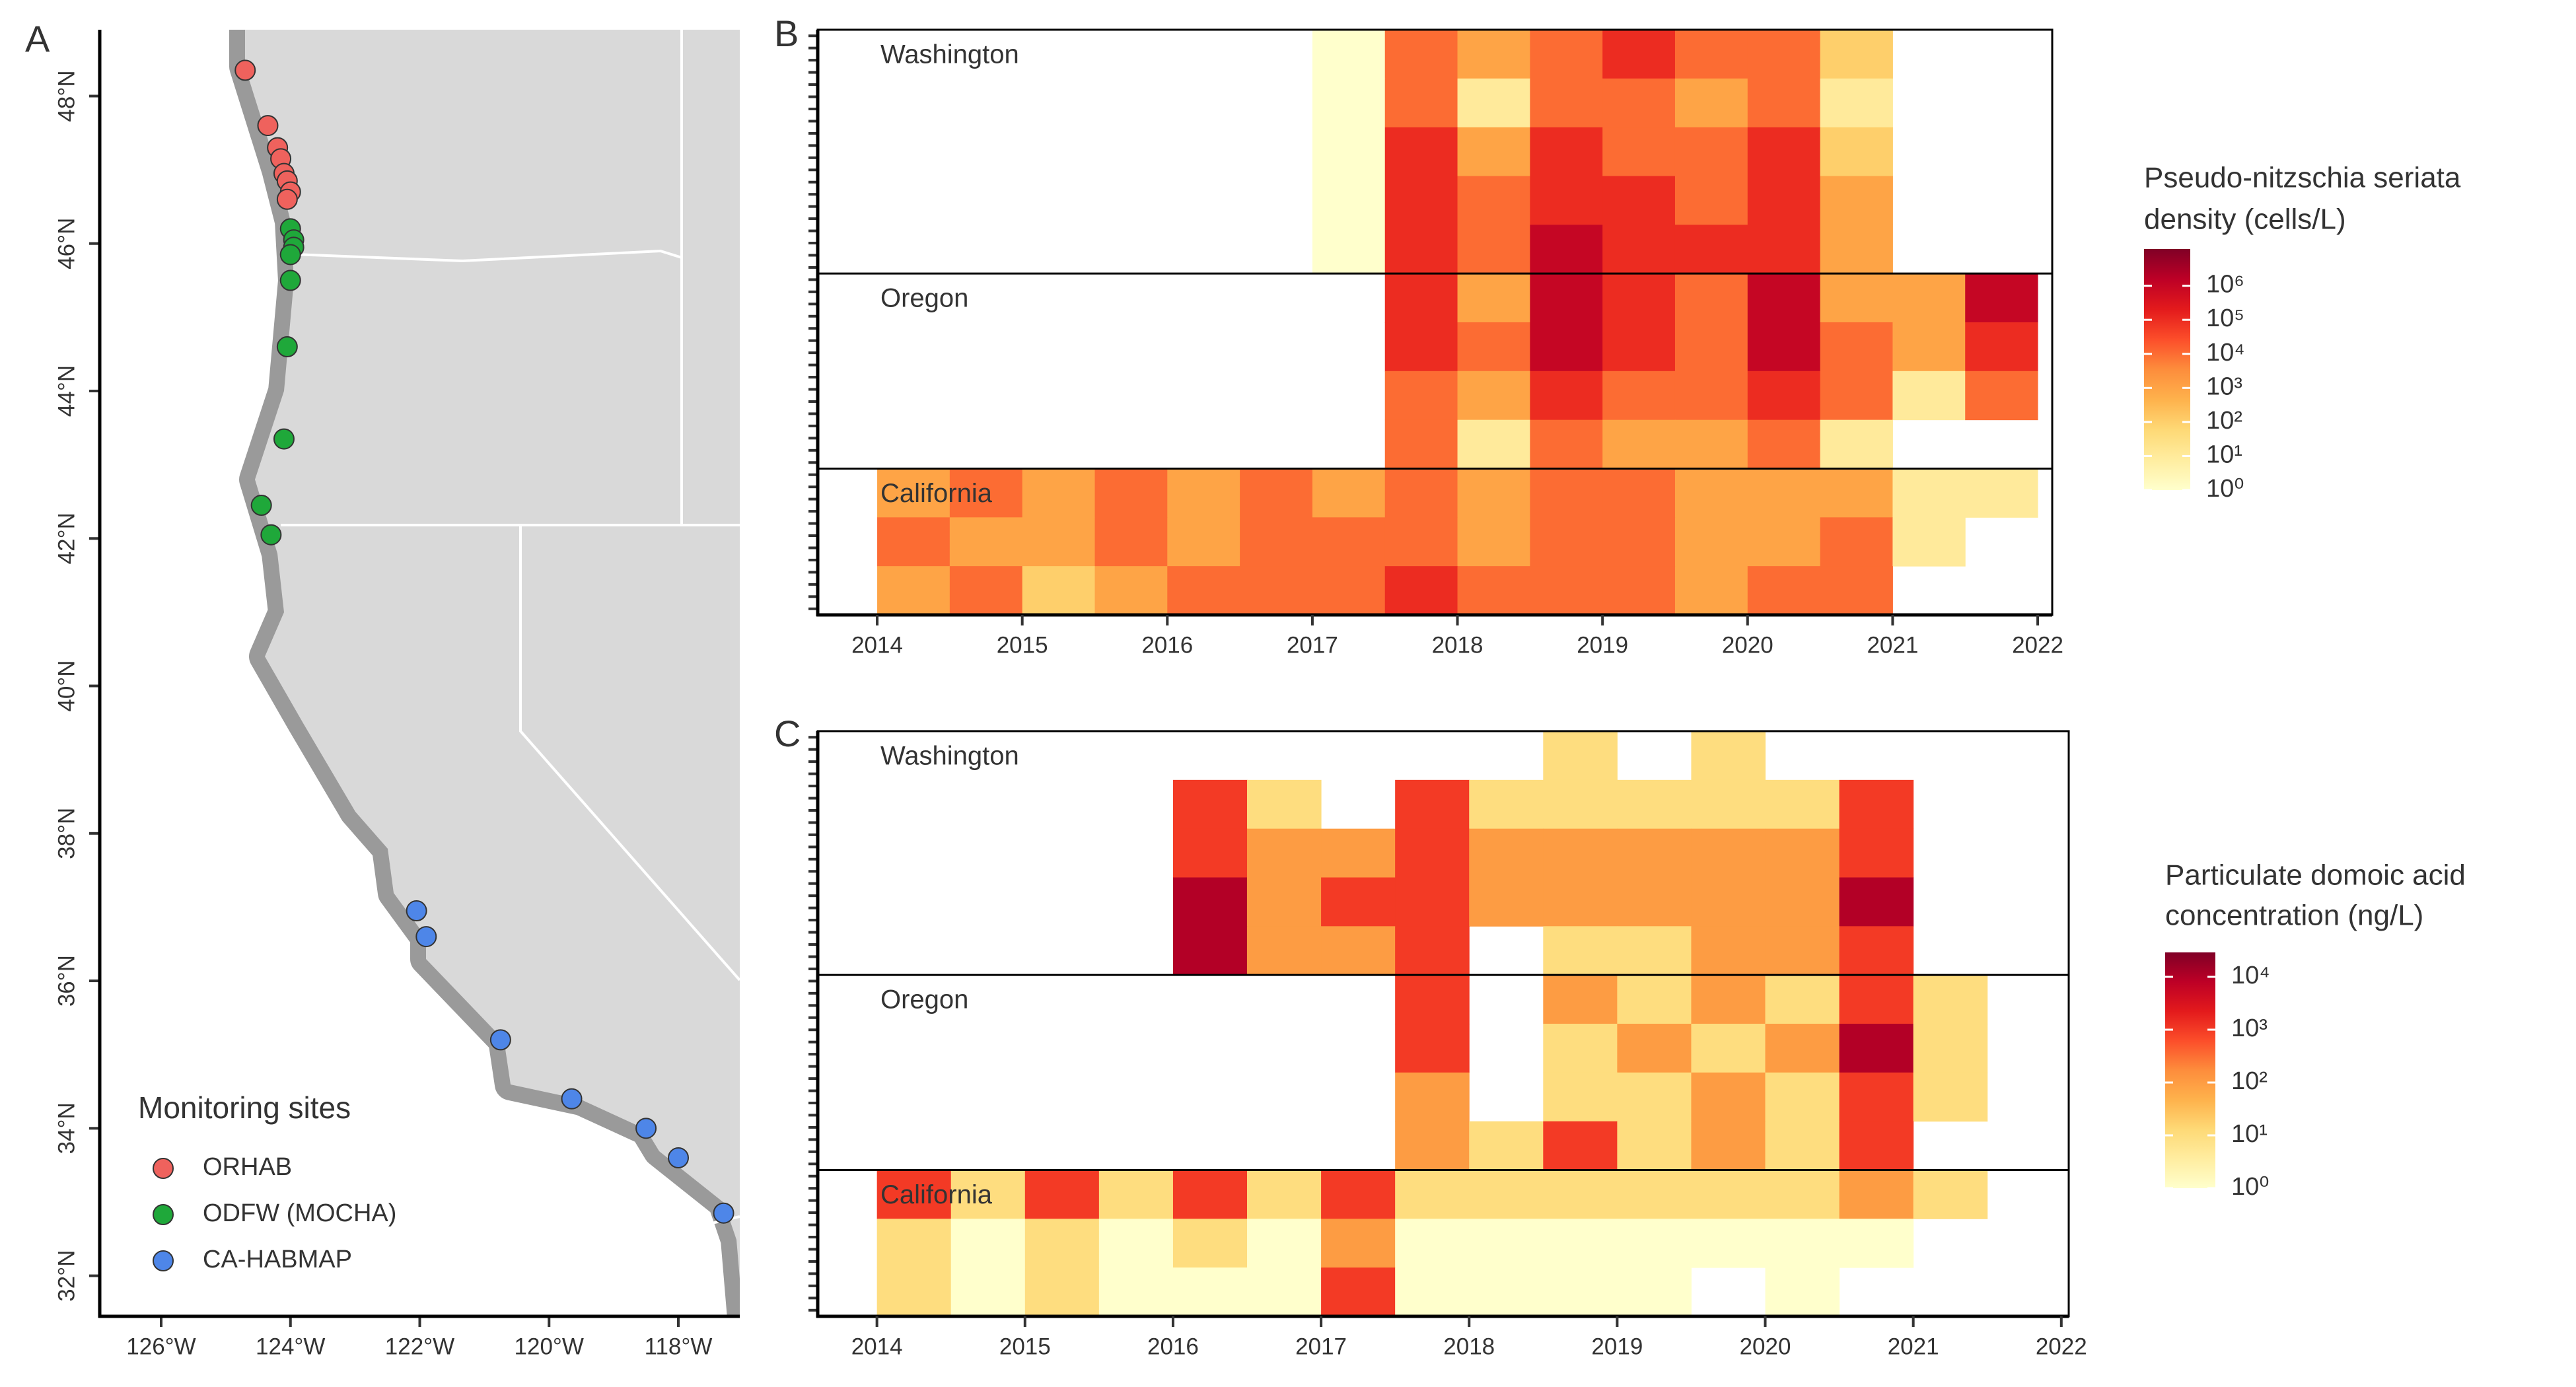 This screenshot has width=2576, height=1387. Describe the element at coordinates (1893, 645) in the screenshot. I see `x-tick-label: 2021` at that location.